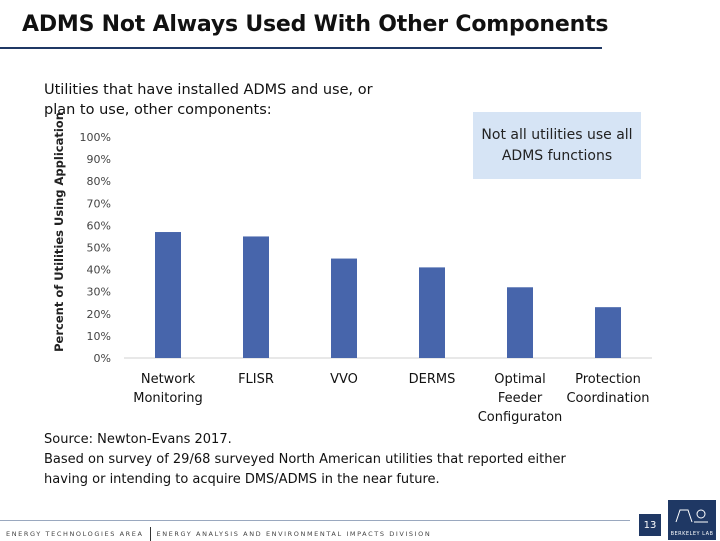 The width and height of the screenshot is (720, 541). I want to click on y-tick-label: 50%, so click(99, 248).